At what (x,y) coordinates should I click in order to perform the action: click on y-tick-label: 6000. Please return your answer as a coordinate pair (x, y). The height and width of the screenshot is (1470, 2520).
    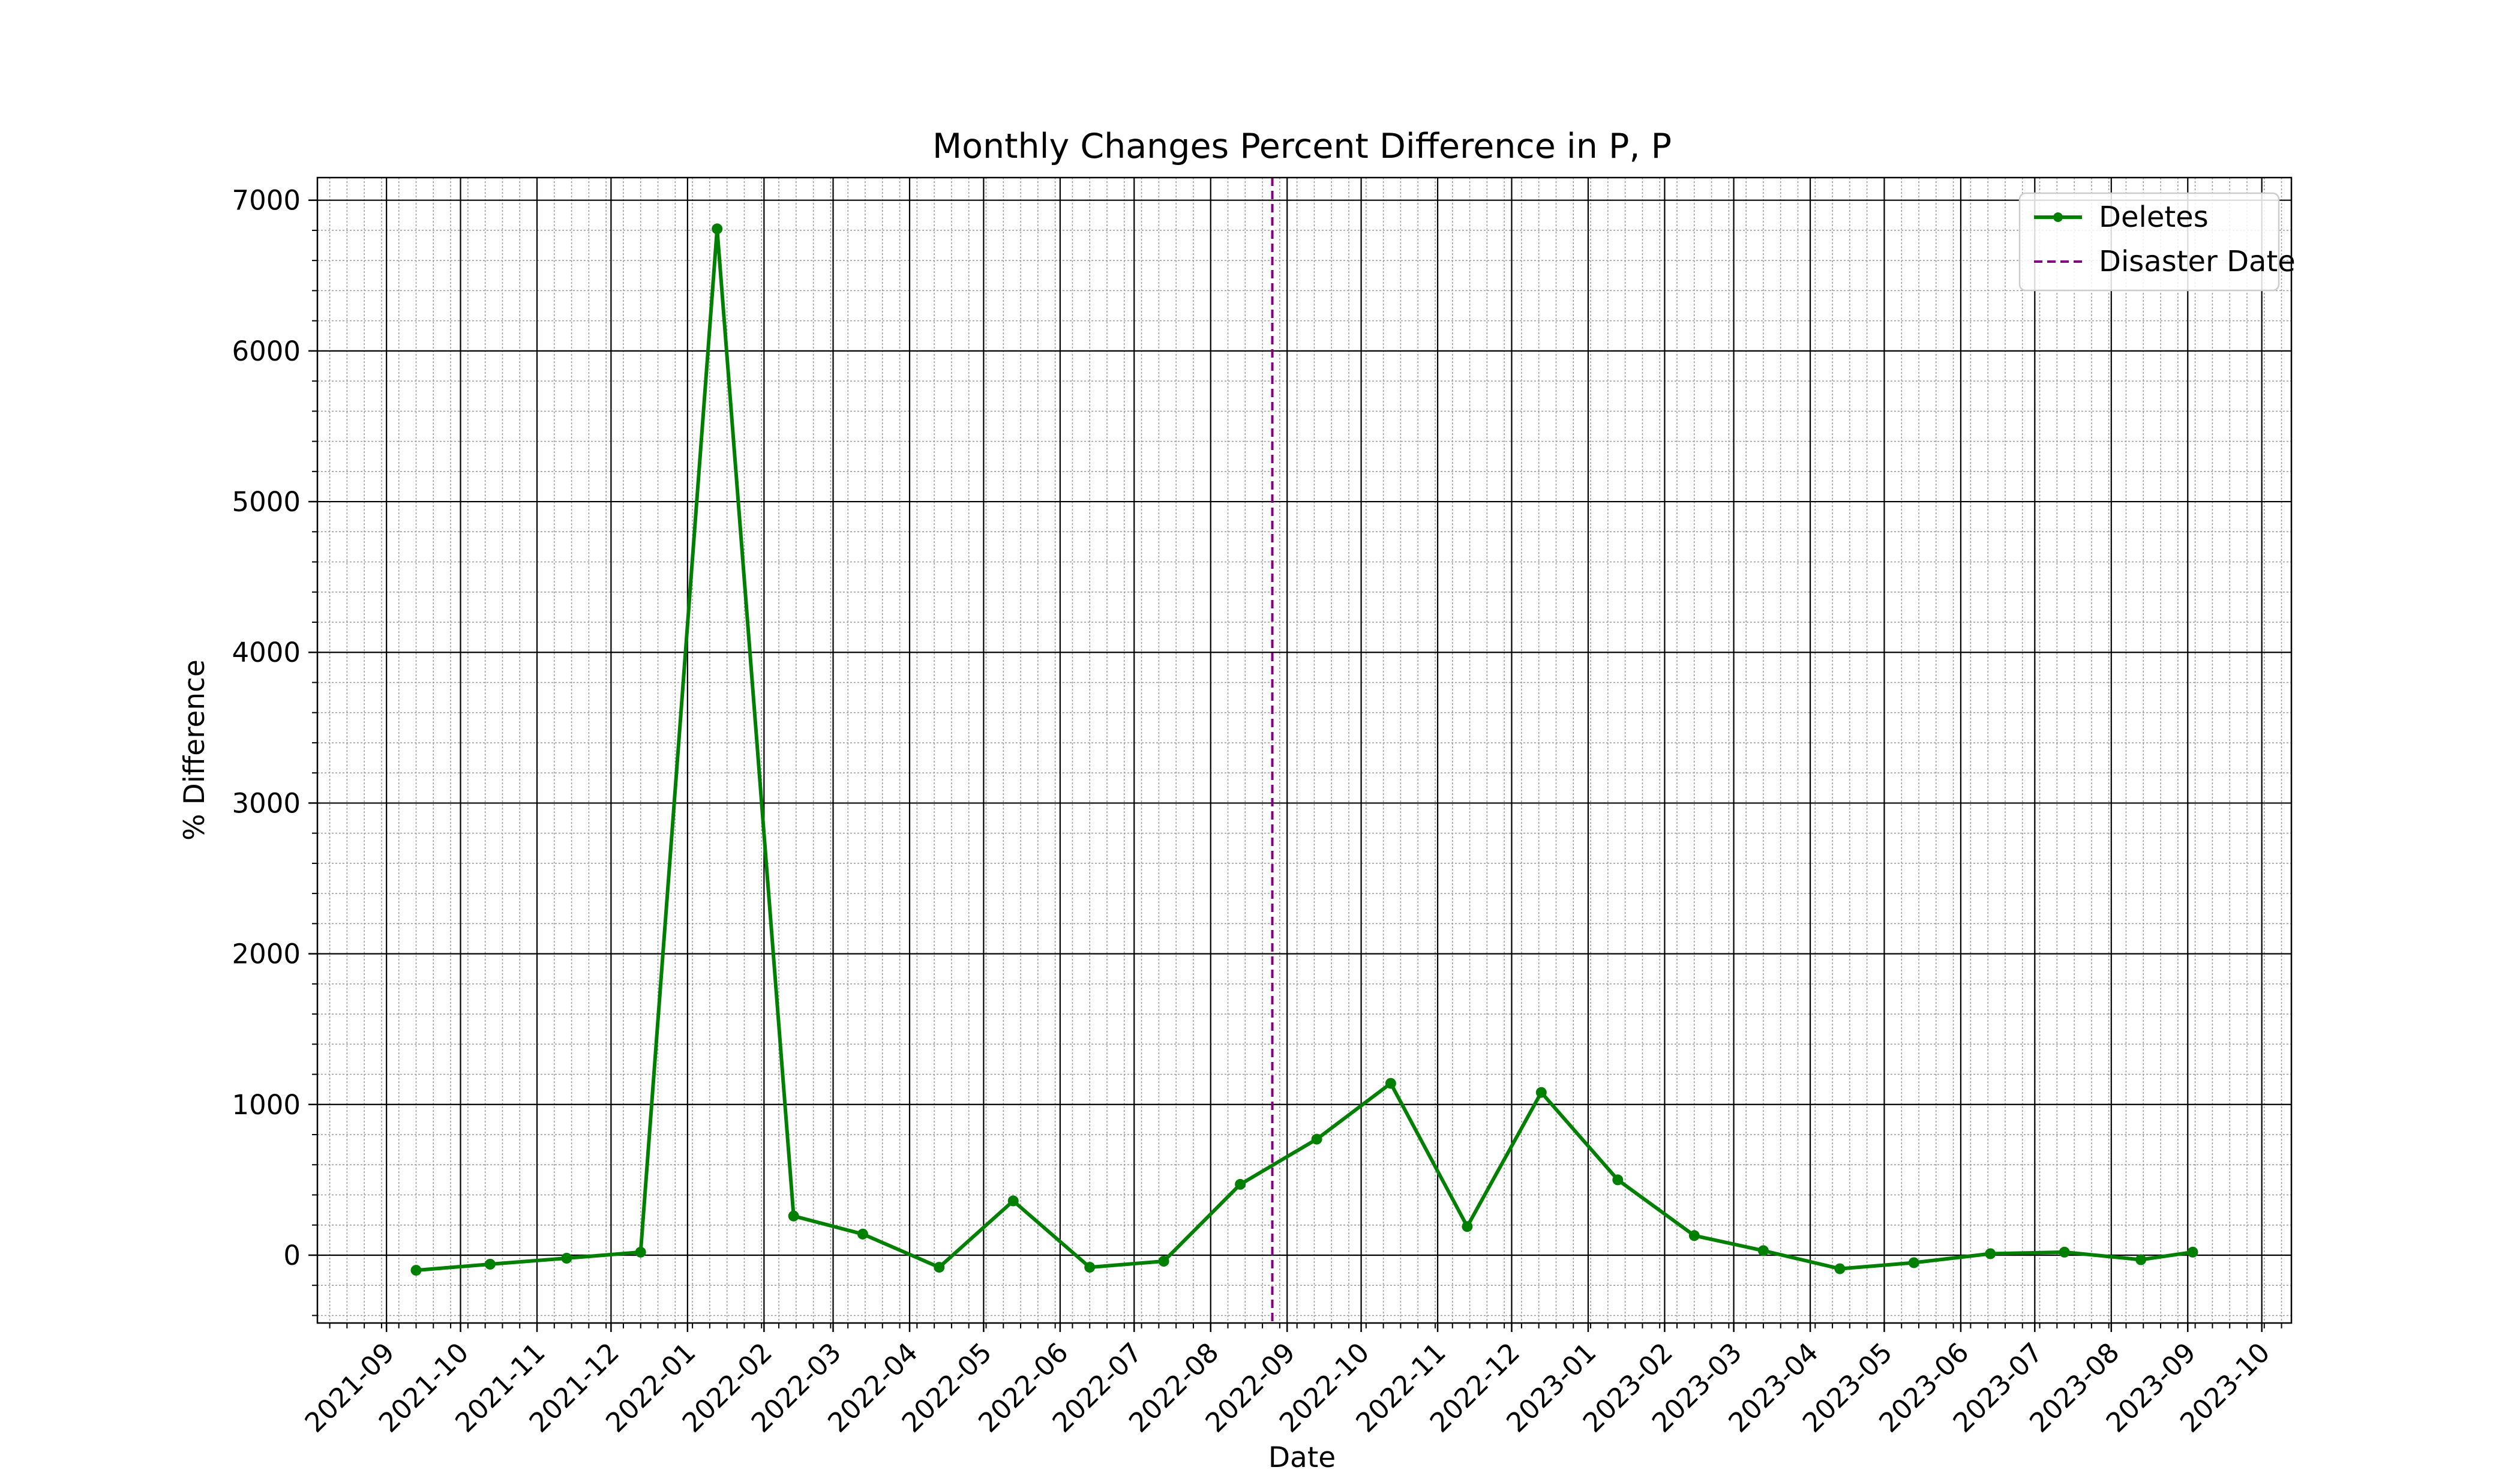
    Looking at the image, I should click on (266, 351).